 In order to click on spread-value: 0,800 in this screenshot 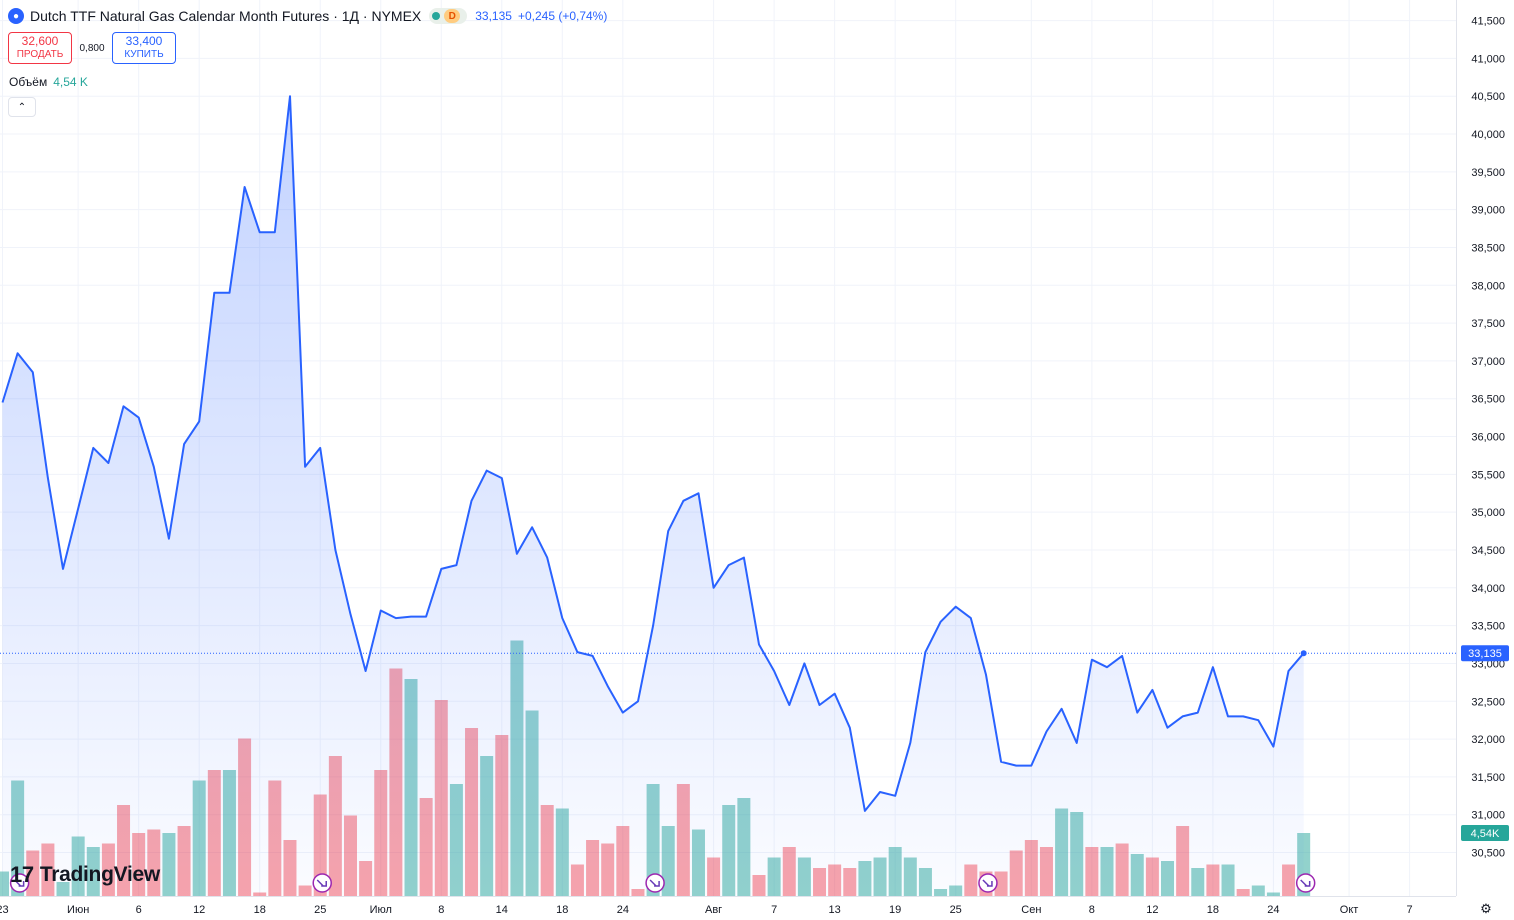, I will do `click(92, 48)`.